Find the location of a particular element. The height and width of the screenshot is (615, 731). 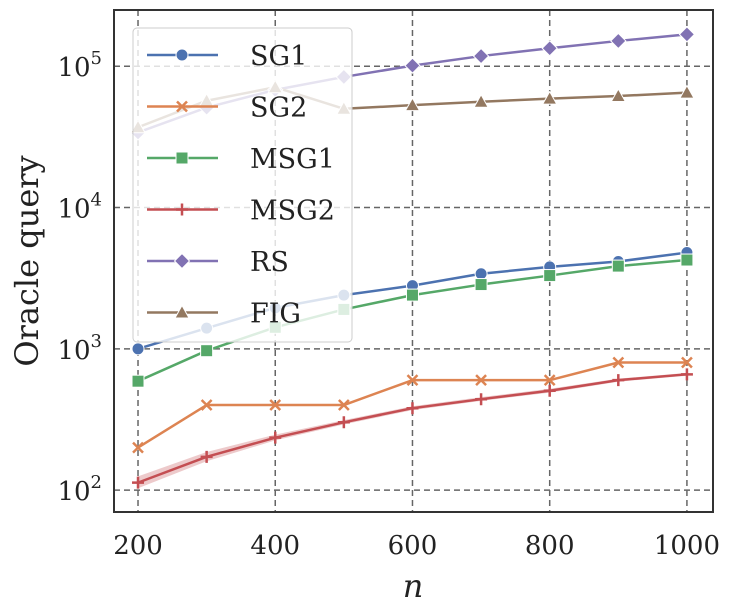

legend-marker-rs is located at coordinates (182, 261).